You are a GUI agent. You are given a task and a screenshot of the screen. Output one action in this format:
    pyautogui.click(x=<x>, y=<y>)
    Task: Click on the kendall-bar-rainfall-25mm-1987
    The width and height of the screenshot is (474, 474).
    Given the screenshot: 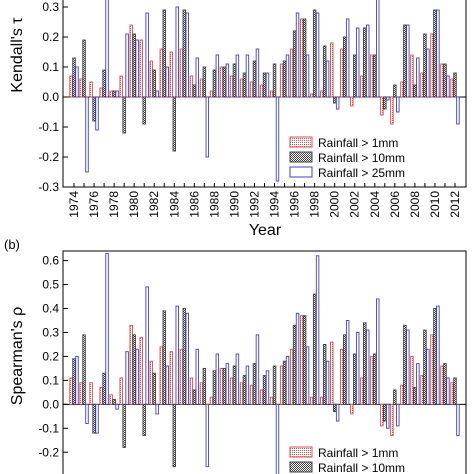 What is the action you would take?
    pyautogui.click(x=207, y=127)
    